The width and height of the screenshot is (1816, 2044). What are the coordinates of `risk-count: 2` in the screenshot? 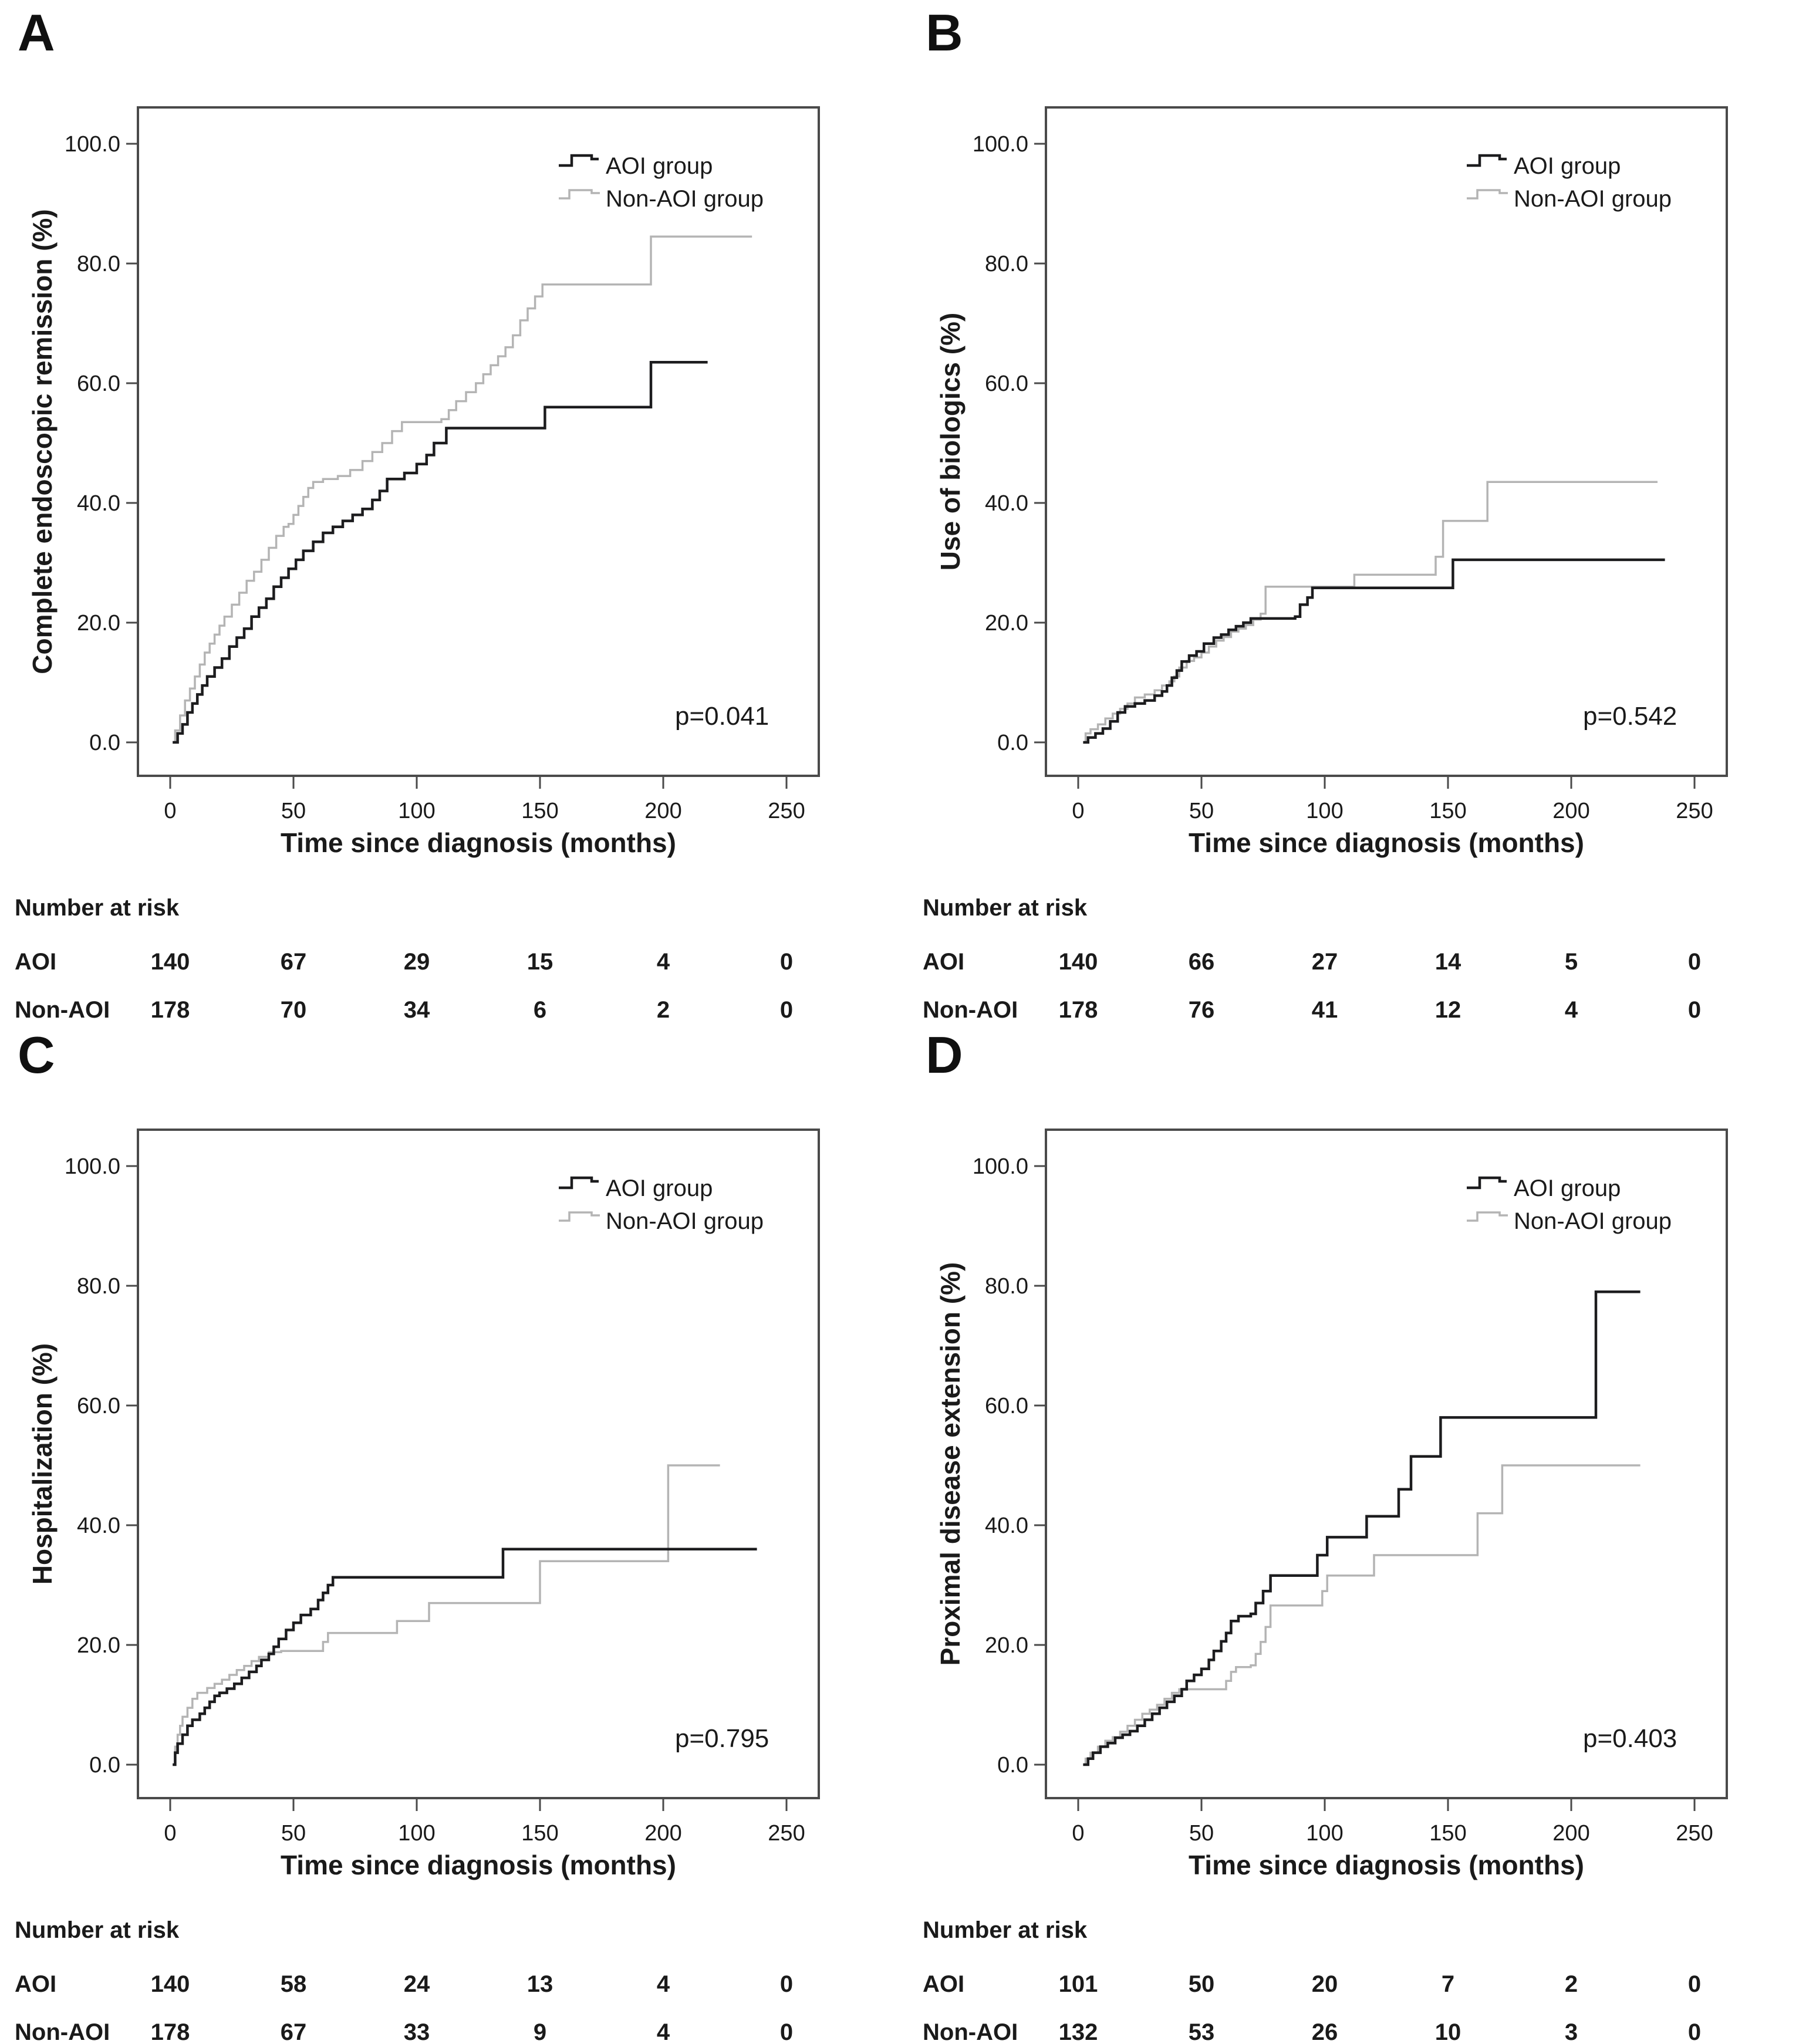 It's located at (1571, 1984).